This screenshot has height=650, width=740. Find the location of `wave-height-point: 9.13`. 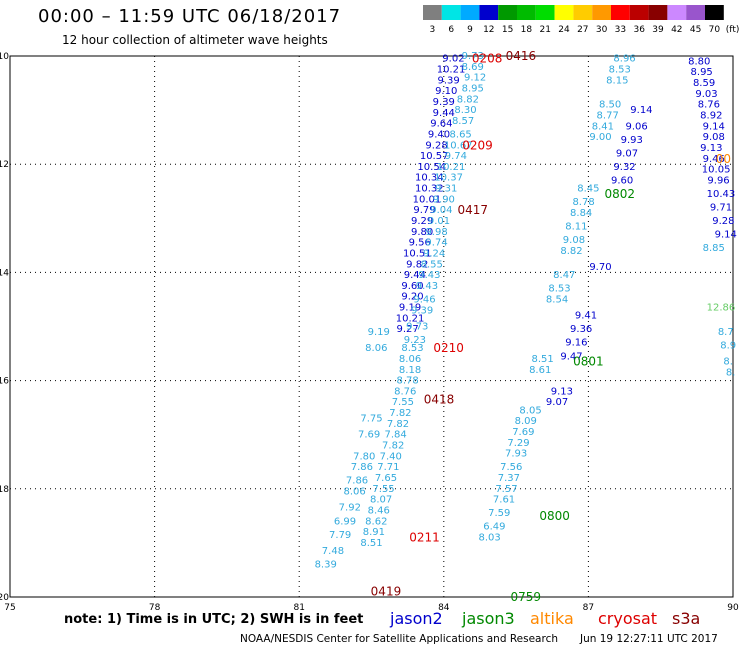

wave-height-point: 9.13 is located at coordinates (562, 391).